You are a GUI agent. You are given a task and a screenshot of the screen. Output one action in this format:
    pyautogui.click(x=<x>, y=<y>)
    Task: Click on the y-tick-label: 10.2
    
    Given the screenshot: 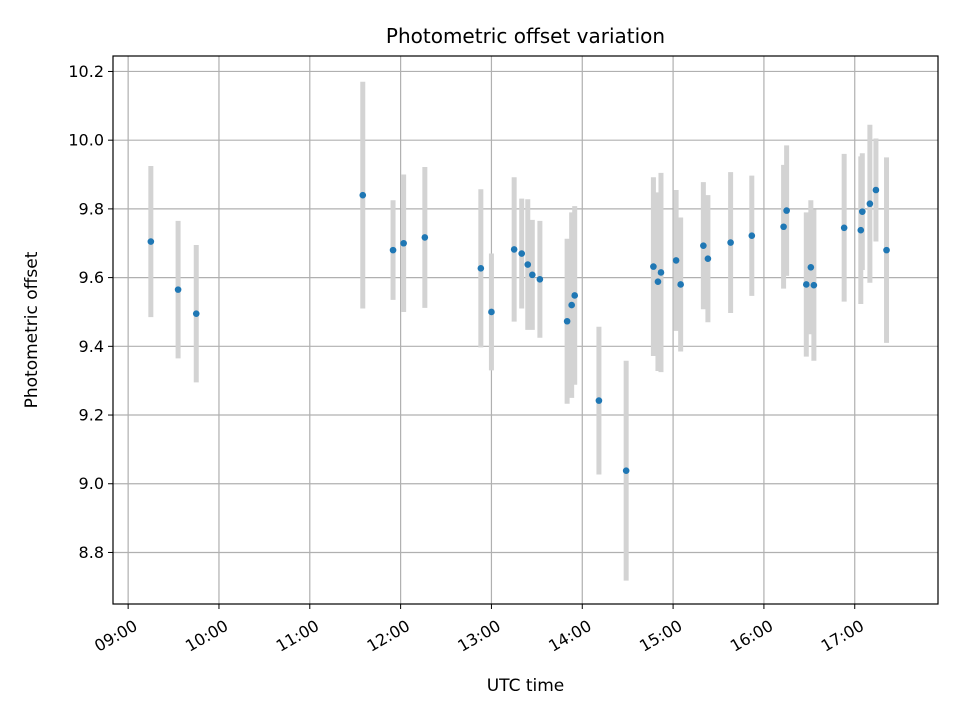 What is the action you would take?
    pyautogui.click(x=86, y=71)
    